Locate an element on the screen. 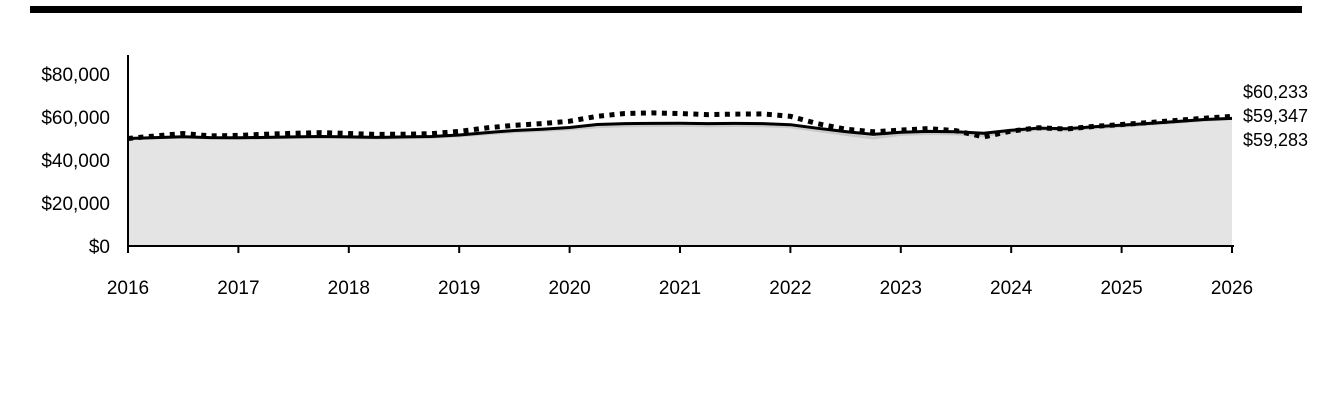  y-axis-label: $20,000 is located at coordinates (75, 204).